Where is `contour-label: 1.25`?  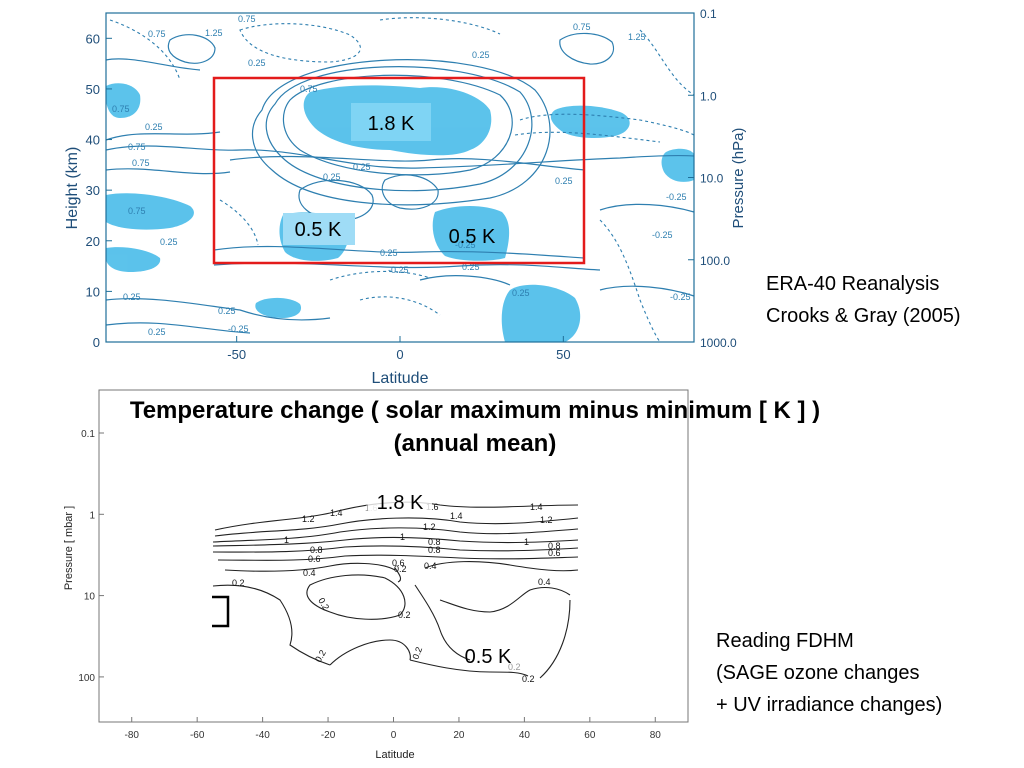
contour-label: 1.25 is located at coordinates (214, 33).